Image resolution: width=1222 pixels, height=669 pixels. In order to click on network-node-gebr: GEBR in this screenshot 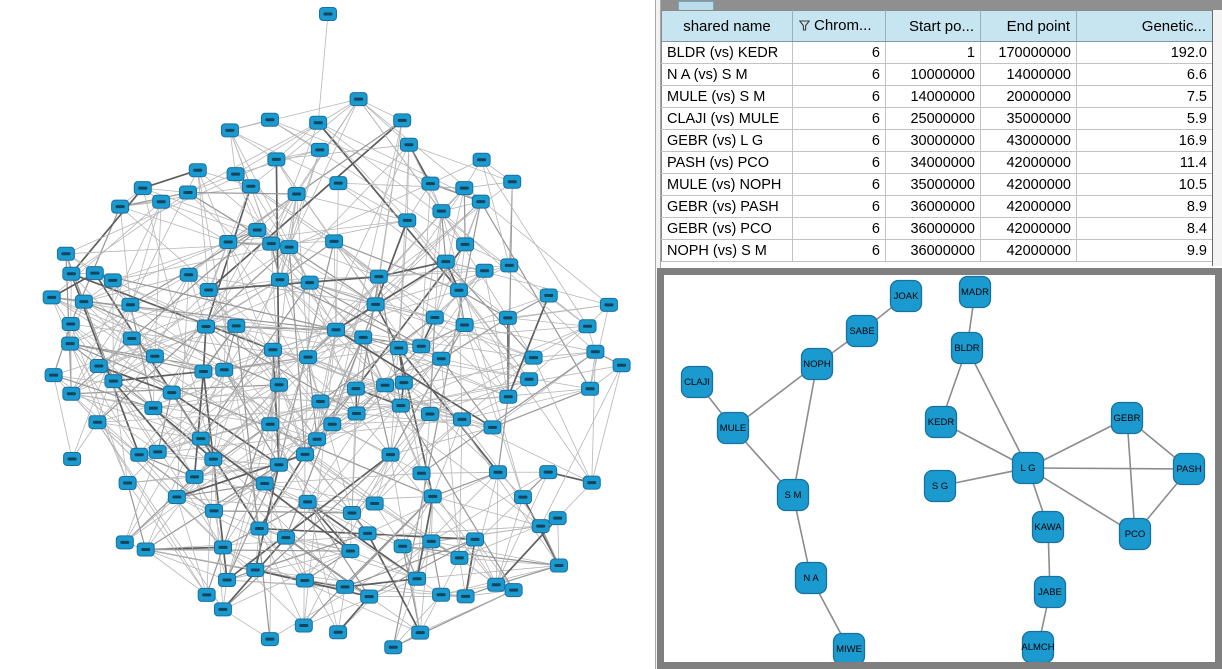, I will do `click(1127, 418)`.